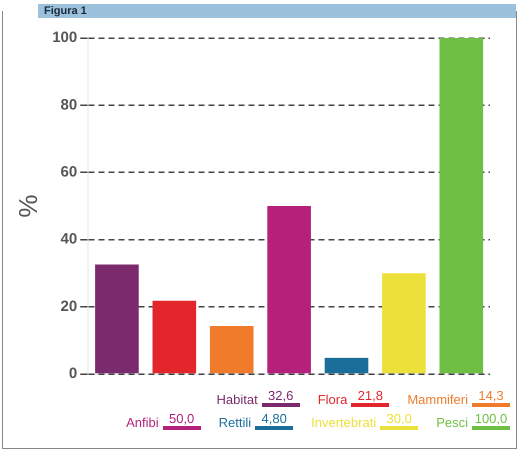 This screenshot has width=519, height=452. Describe the element at coordinates (27, 206) in the screenshot. I see `y-axis-title: %` at that location.